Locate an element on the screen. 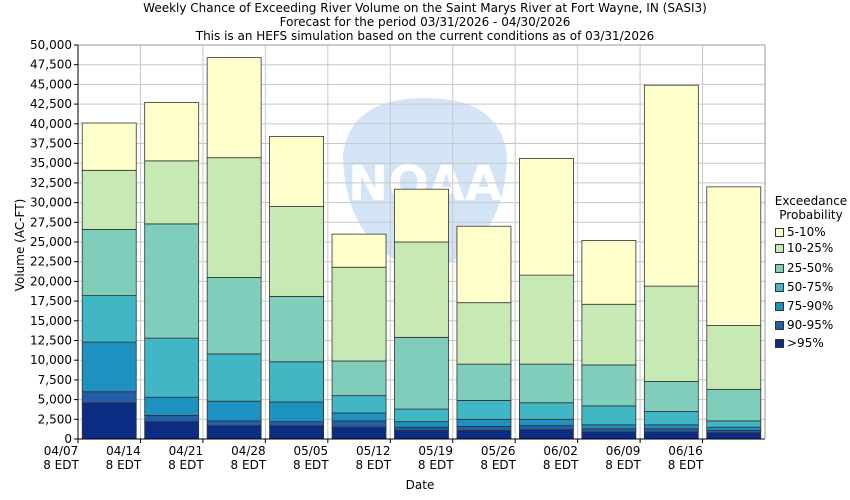  legend-label: 90-95% is located at coordinates (810, 325).